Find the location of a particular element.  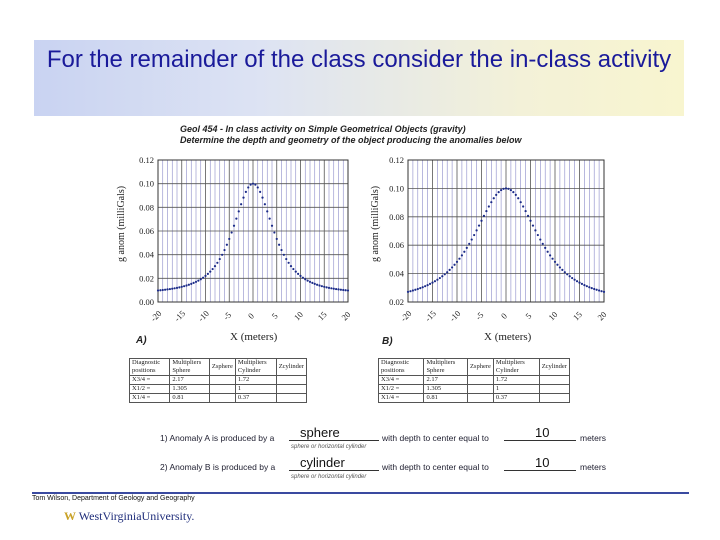

table-cell: 1.72 is located at coordinates (255, 380).